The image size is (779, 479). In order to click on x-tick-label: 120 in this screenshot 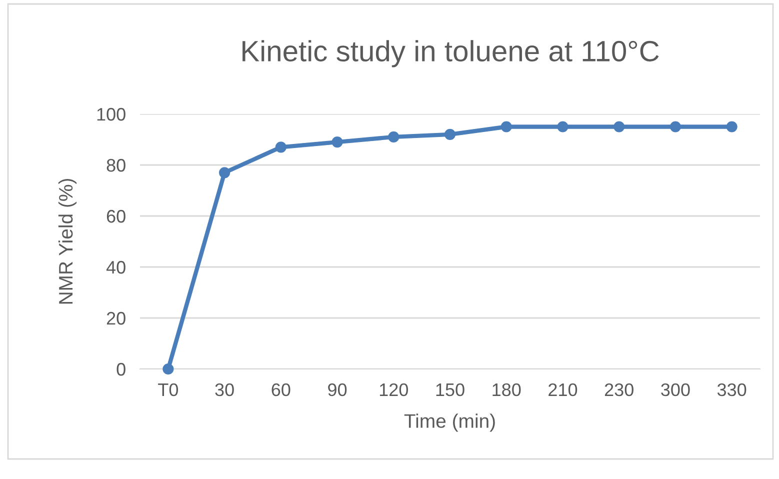, I will do `click(394, 389)`.